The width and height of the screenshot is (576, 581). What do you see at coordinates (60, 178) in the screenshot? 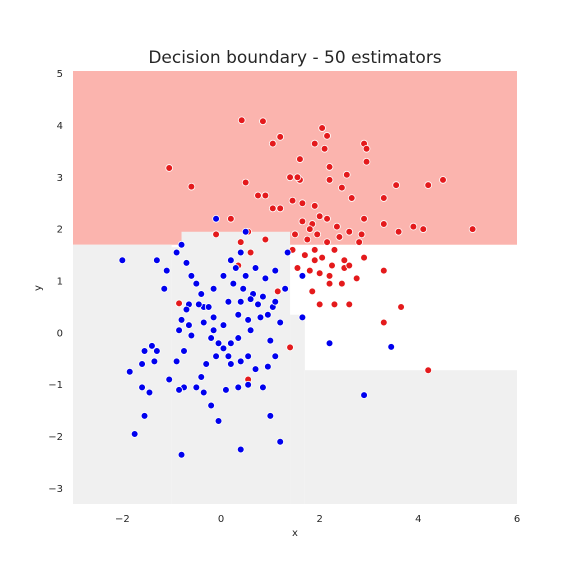
I see `y-tick-label: 3` at bounding box center [60, 178].